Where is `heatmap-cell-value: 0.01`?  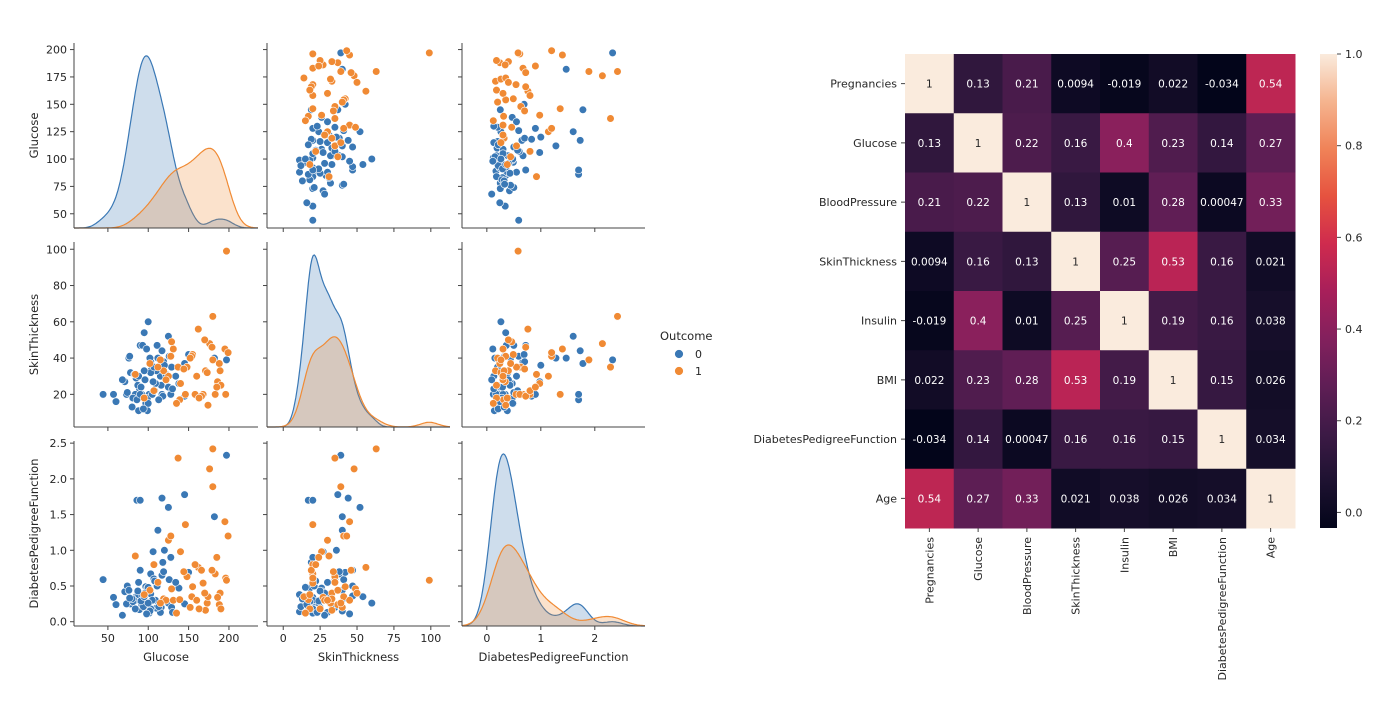
heatmap-cell-value: 0.01 is located at coordinates (1124, 203).